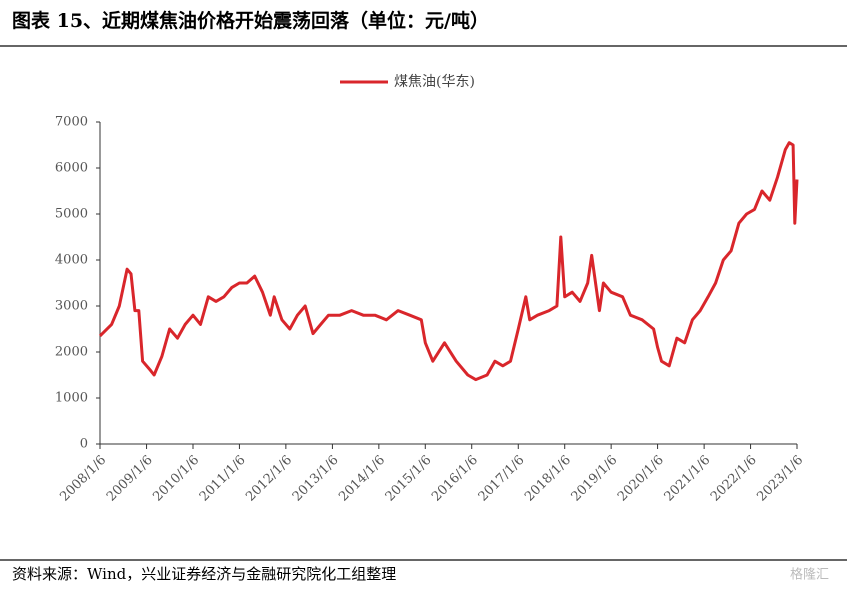 Image resolution: width=847 pixels, height=589 pixels. What do you see at coordinates (455, 479) in the screenshot?
I see `x-tick-label: 2016/1/6` at bounding box center [455, 479].